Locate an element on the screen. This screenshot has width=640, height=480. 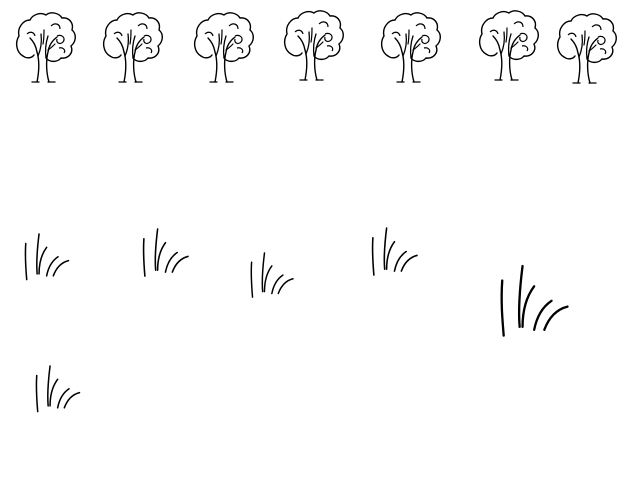
tree-row is located at coordinates (316, 47).